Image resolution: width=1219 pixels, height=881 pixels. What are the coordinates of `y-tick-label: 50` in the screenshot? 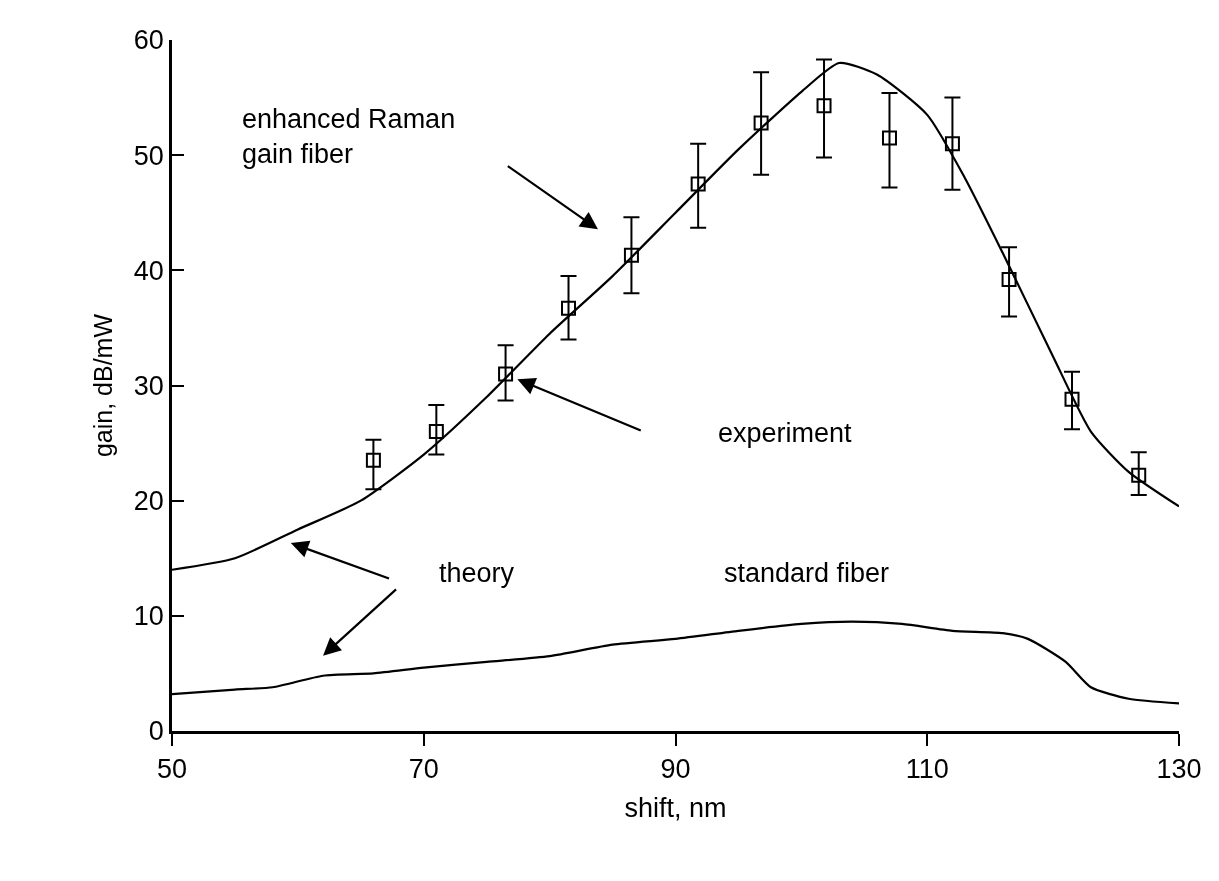 It's located at (148, 155).